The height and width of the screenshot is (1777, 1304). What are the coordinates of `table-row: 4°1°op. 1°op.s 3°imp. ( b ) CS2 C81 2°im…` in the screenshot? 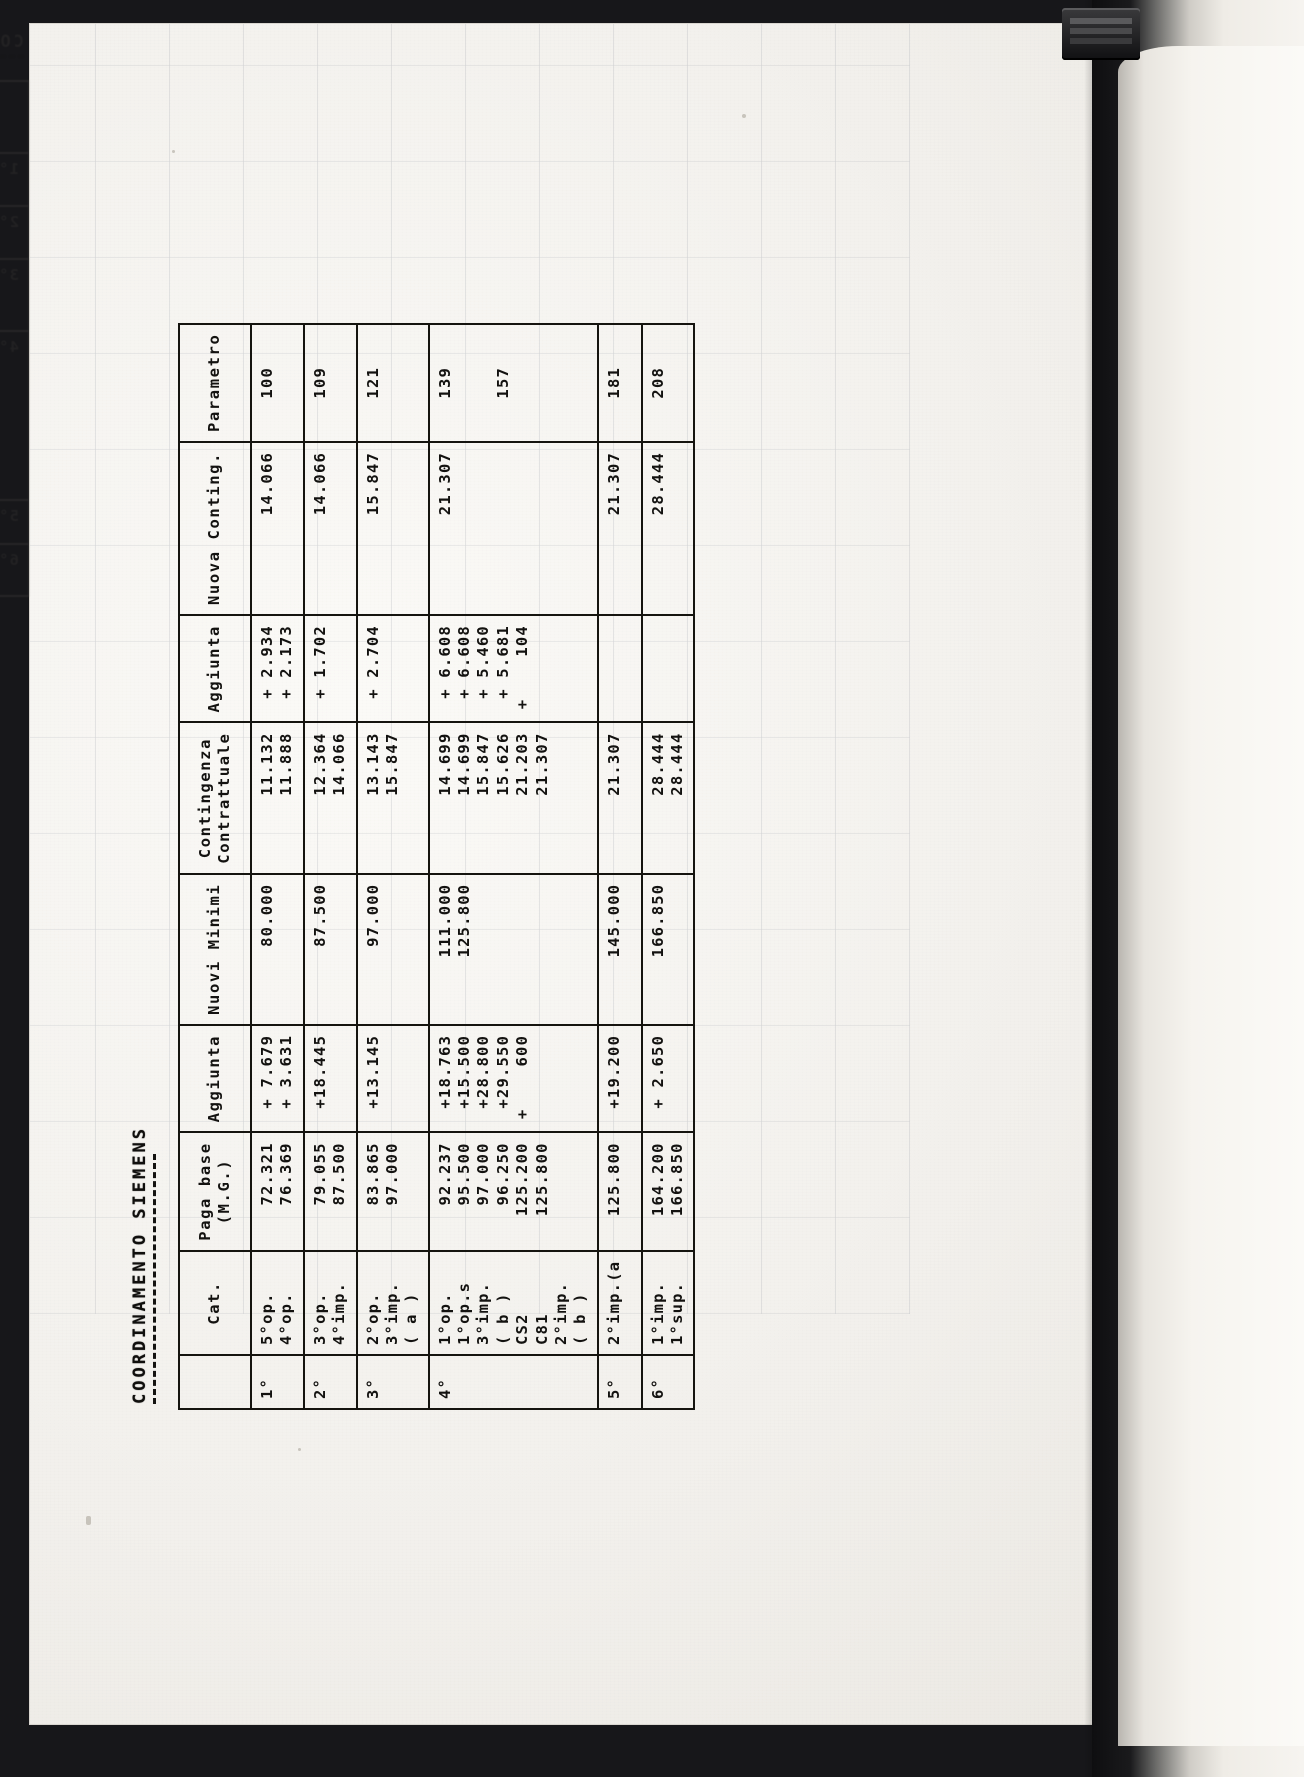 It's located at (513, 866).